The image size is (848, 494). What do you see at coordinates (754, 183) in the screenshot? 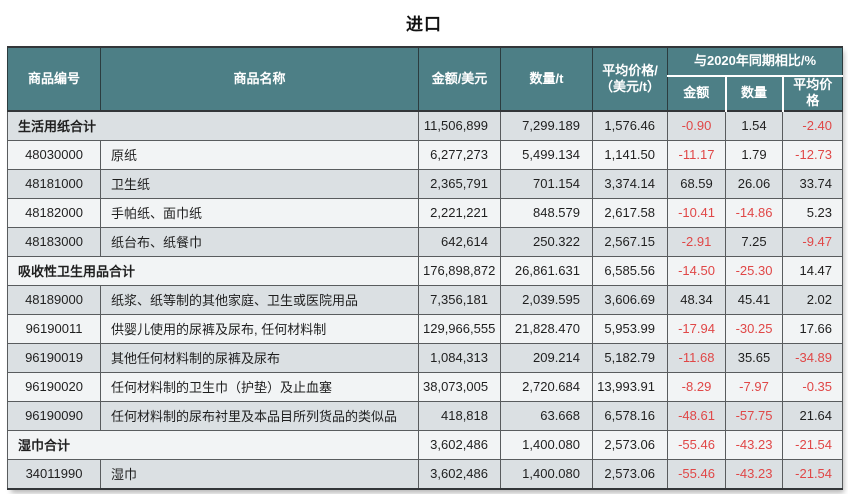
I see `cell-compare-quantity: 26.06` at bounding box center [754, 183].